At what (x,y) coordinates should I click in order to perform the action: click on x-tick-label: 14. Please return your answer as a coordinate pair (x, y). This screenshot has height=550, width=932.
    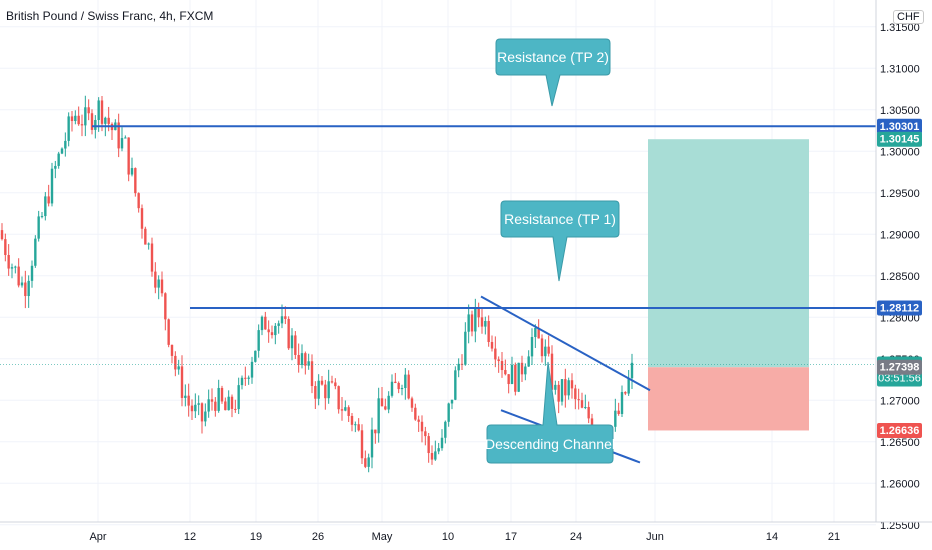
    Looking at the image, I should click on (772, 537).